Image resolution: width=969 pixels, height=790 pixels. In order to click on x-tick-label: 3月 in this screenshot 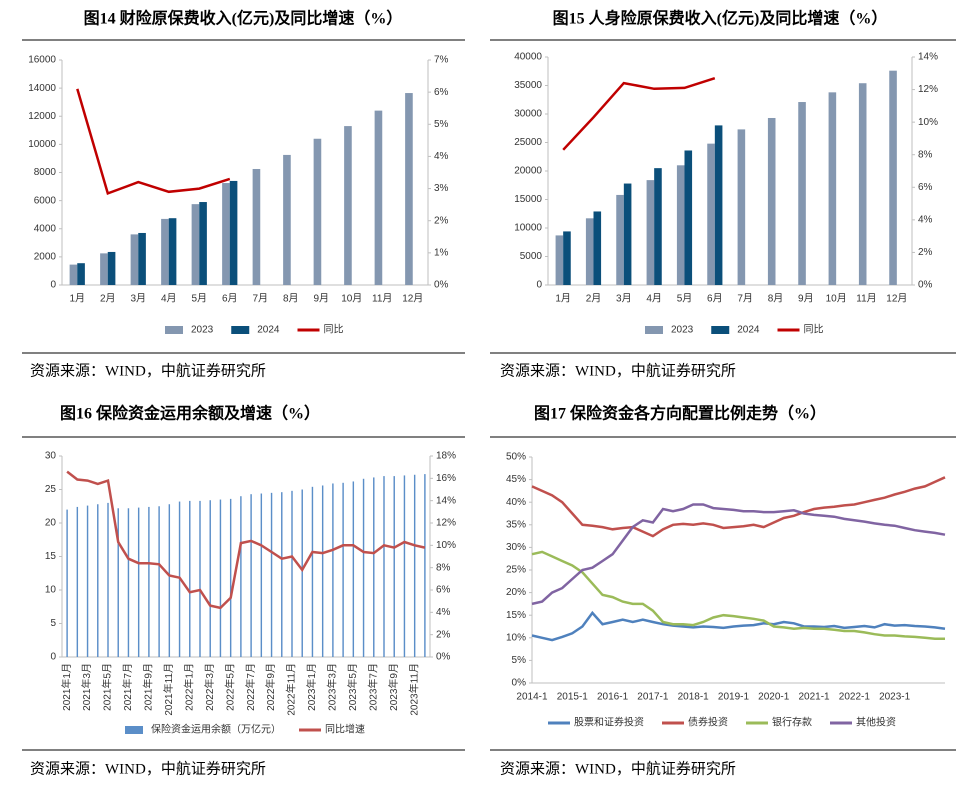, I will do `click(138, 299)`.